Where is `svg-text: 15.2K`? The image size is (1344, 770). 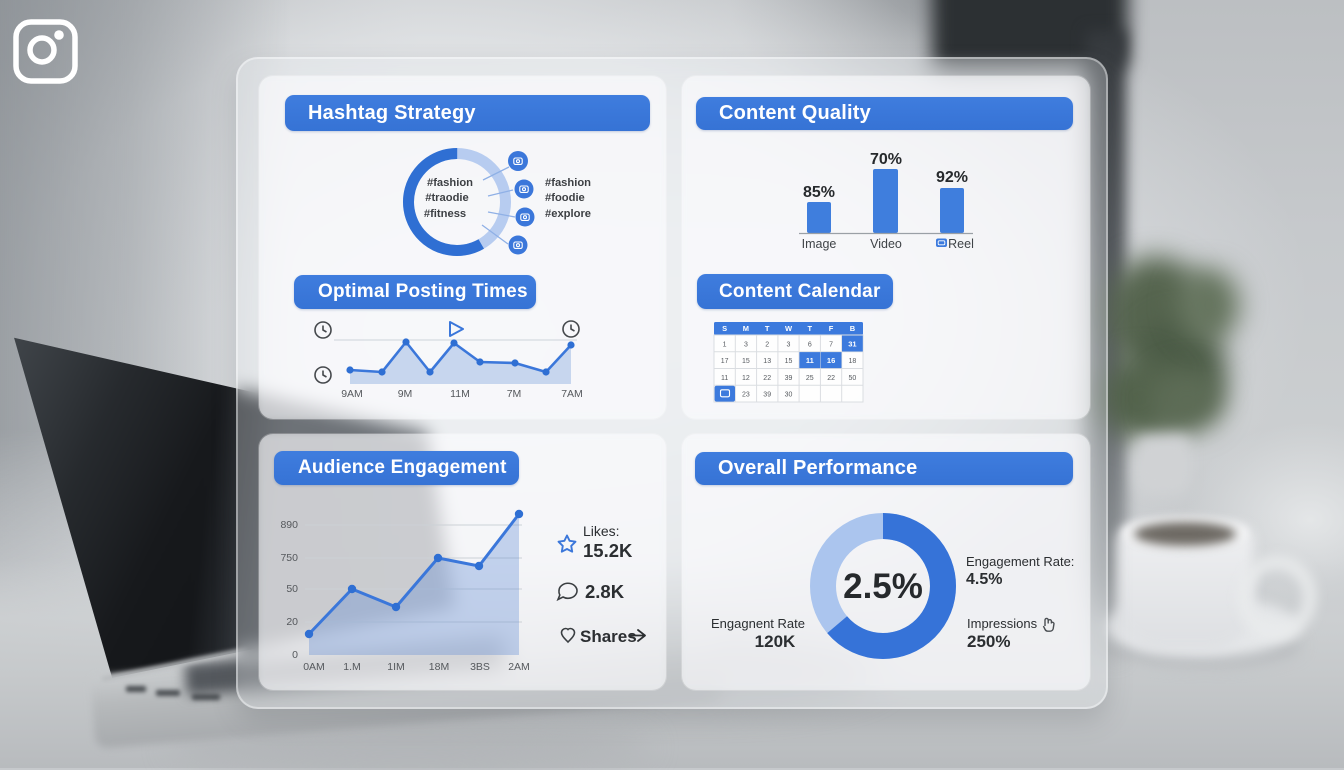
svg-text: 15.2K is located at coordinates (608, 550).